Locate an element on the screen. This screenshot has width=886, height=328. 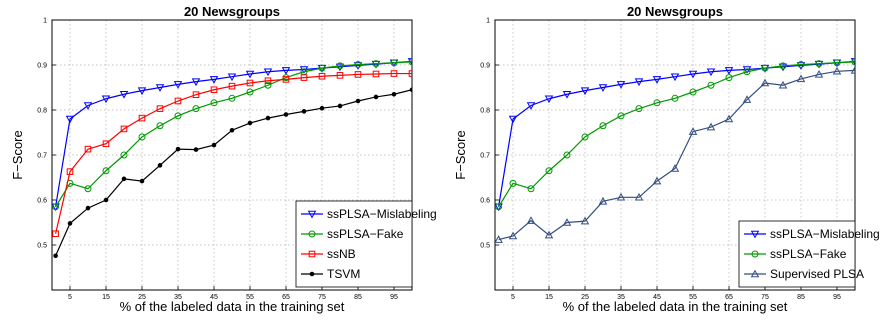
legend-label: ssNB is located at coordinates (341, 254).